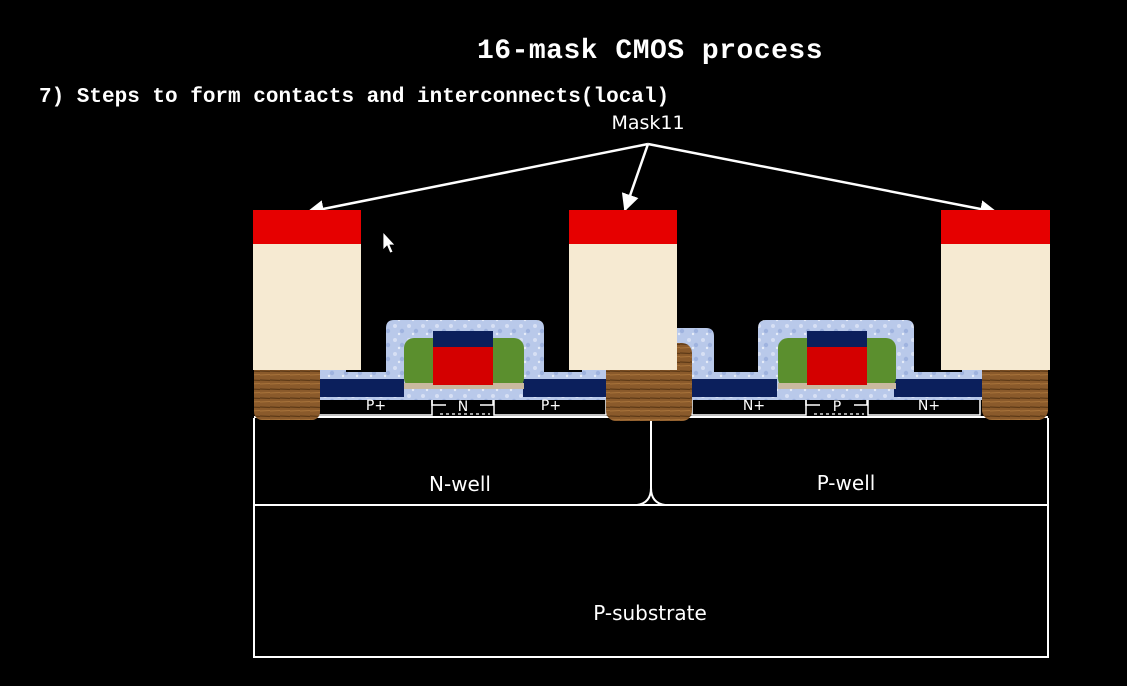  What do you see at coordinates (846, 483) in the screenshot?
I see `p-well-label: P-well` at bounding box center [846, 483].